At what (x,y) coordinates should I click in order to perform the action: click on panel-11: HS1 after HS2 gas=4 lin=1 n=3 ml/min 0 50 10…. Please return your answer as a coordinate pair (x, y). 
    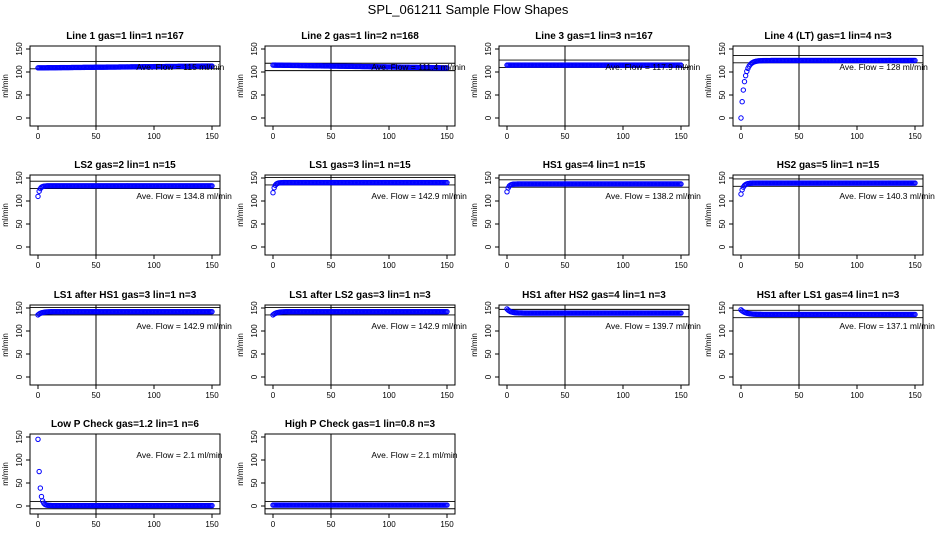
    Looking at the image, I should click on (585, 345).